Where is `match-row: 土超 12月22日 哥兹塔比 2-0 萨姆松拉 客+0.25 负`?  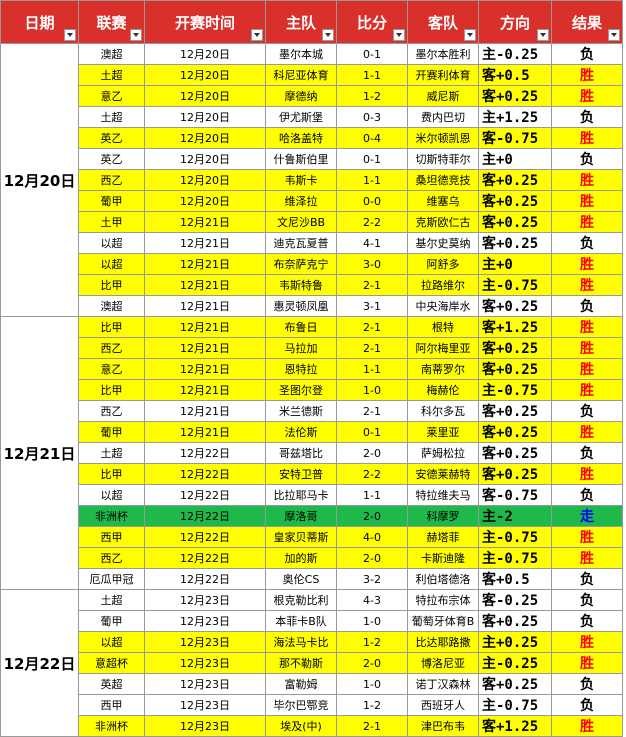
match-row: 土超 12月22日 哥兹塔比 2-0 萨姆松拉 客+0.25 负 is located at coordinates (311, 453).